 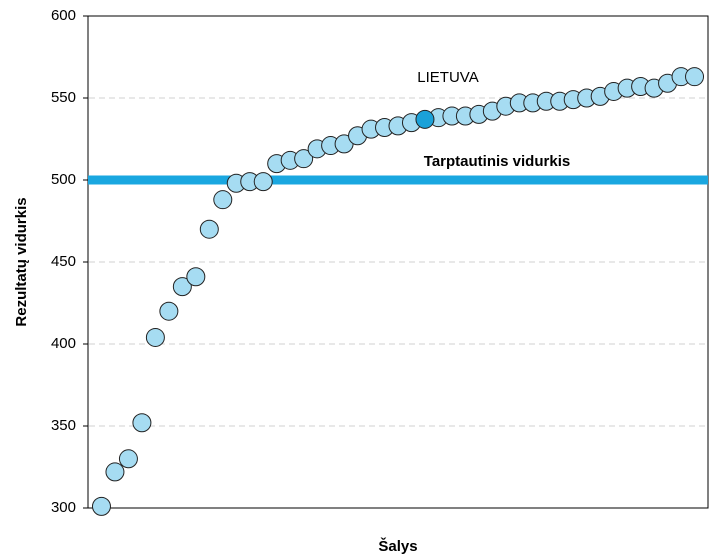 What do you see at coordinates (21, 261) in the screenshot?
I see `y-axis-label: Rezultatų vidurkis` at bounding box center [21, 261].